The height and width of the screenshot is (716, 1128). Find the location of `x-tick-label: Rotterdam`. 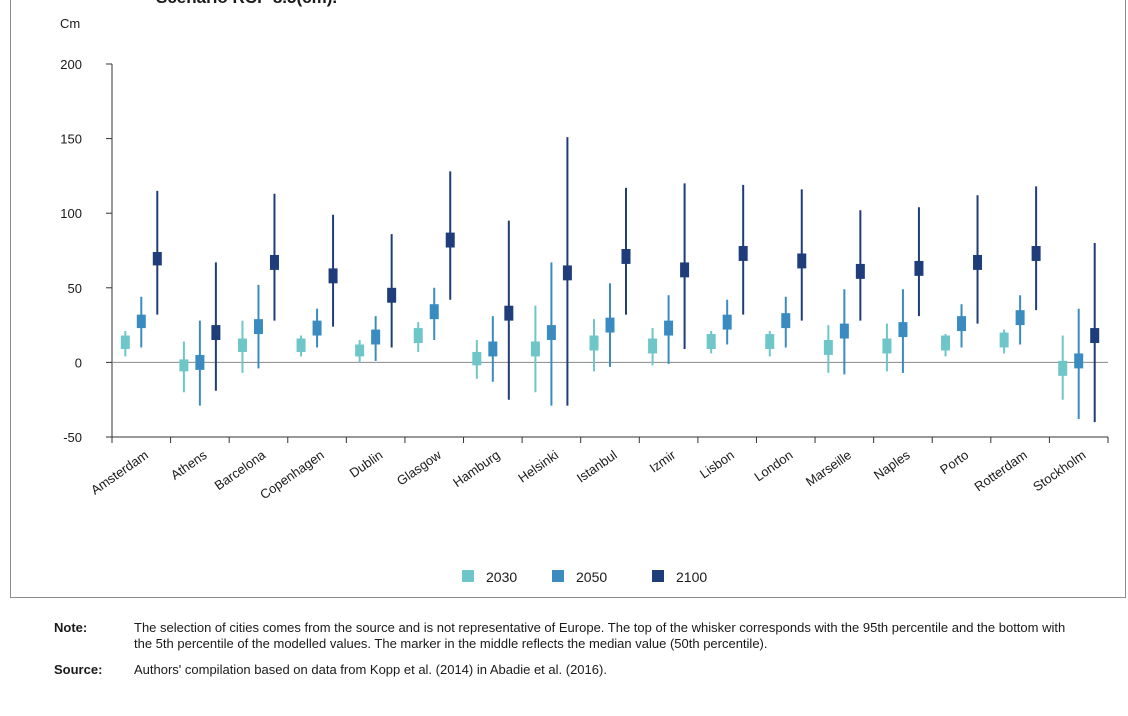

x-tick-label: Rotterdam is located at coordinates (1001, 470).